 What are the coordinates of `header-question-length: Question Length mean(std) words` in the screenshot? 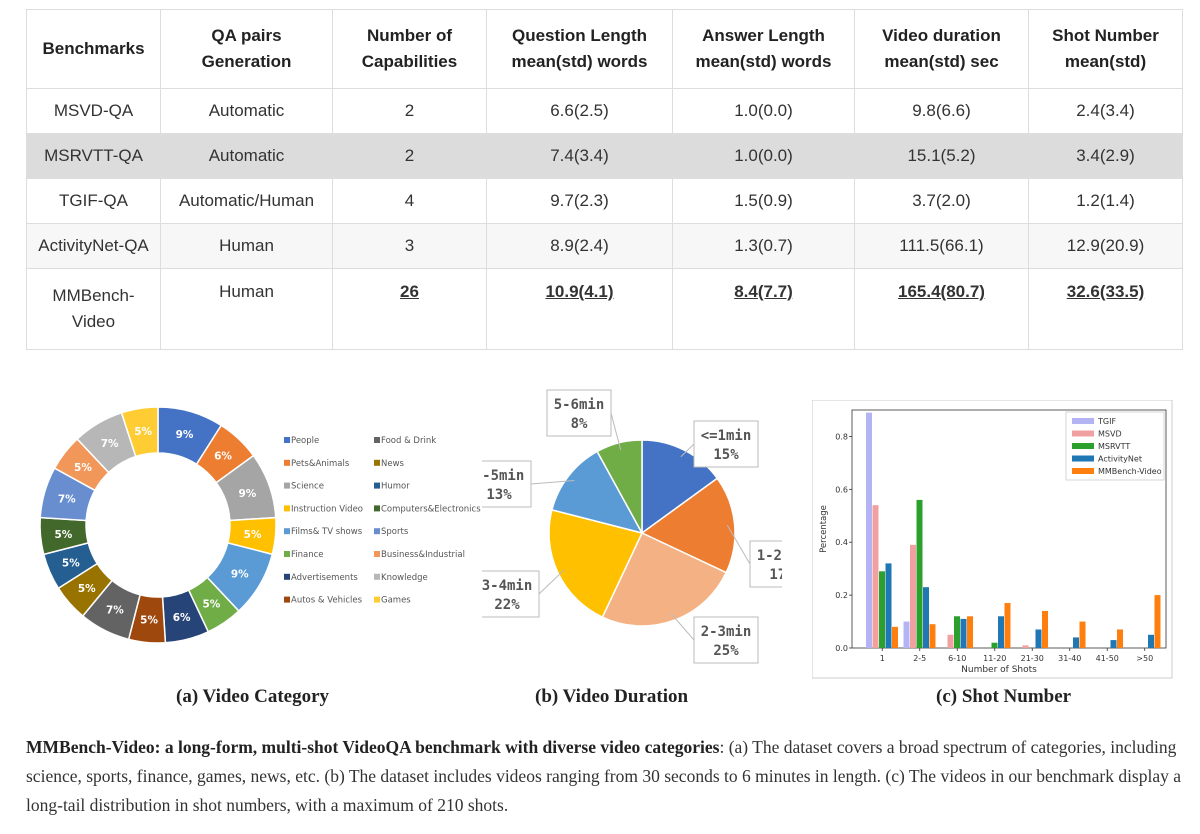 It's located at (579, 49).